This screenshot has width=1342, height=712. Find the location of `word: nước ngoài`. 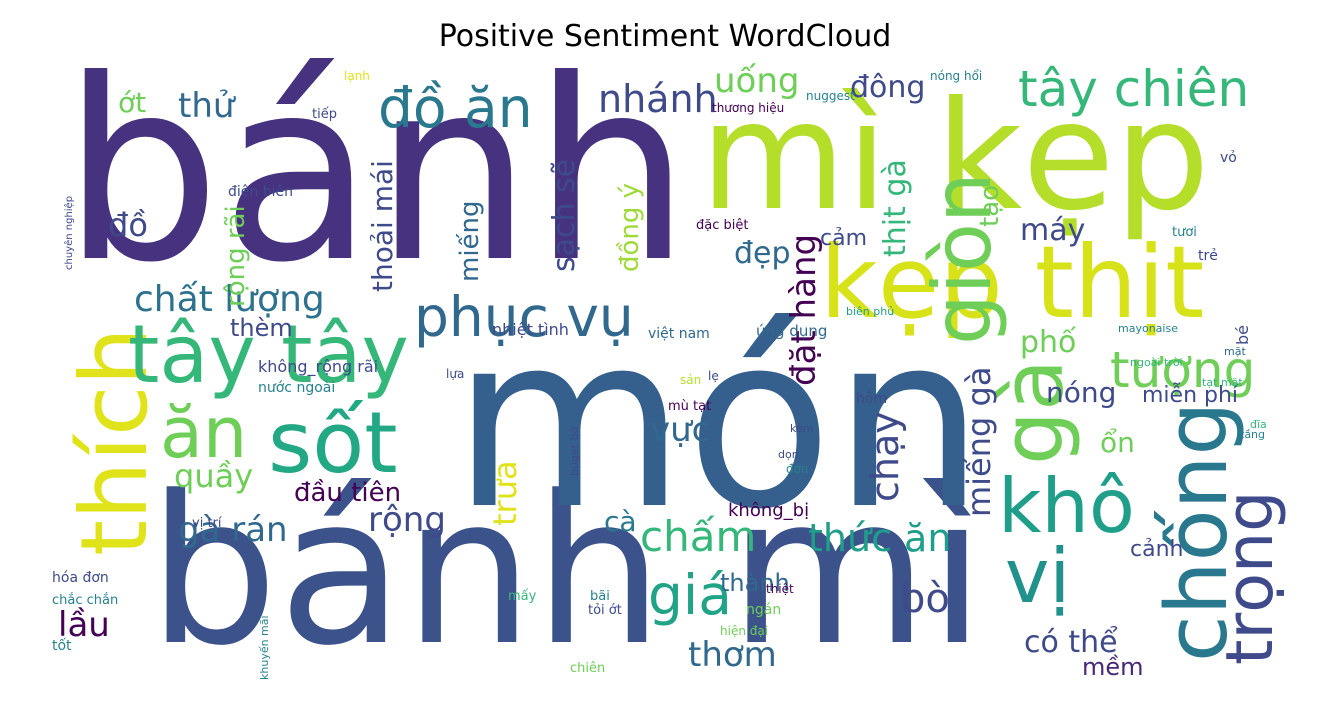

word: nước ngoài is located at coordinates (296, 388).